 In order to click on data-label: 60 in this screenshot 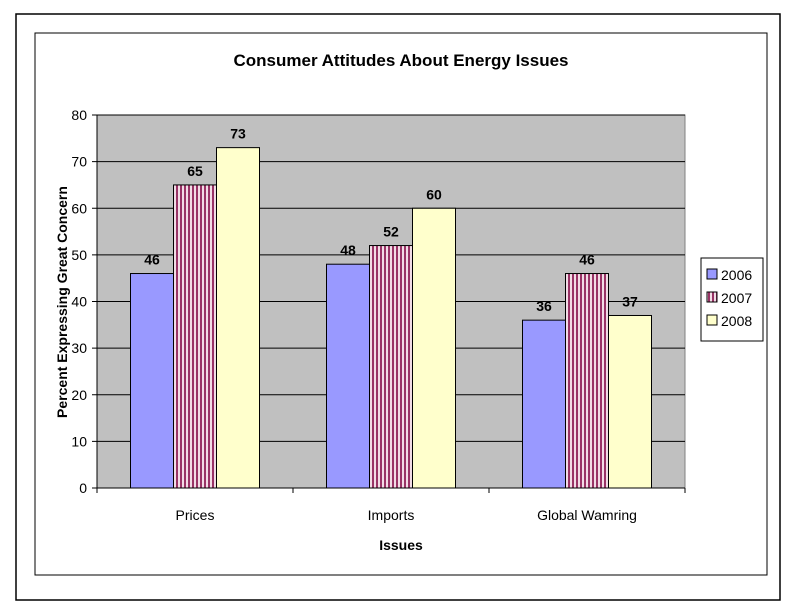, I will do `click(434, 194)`.